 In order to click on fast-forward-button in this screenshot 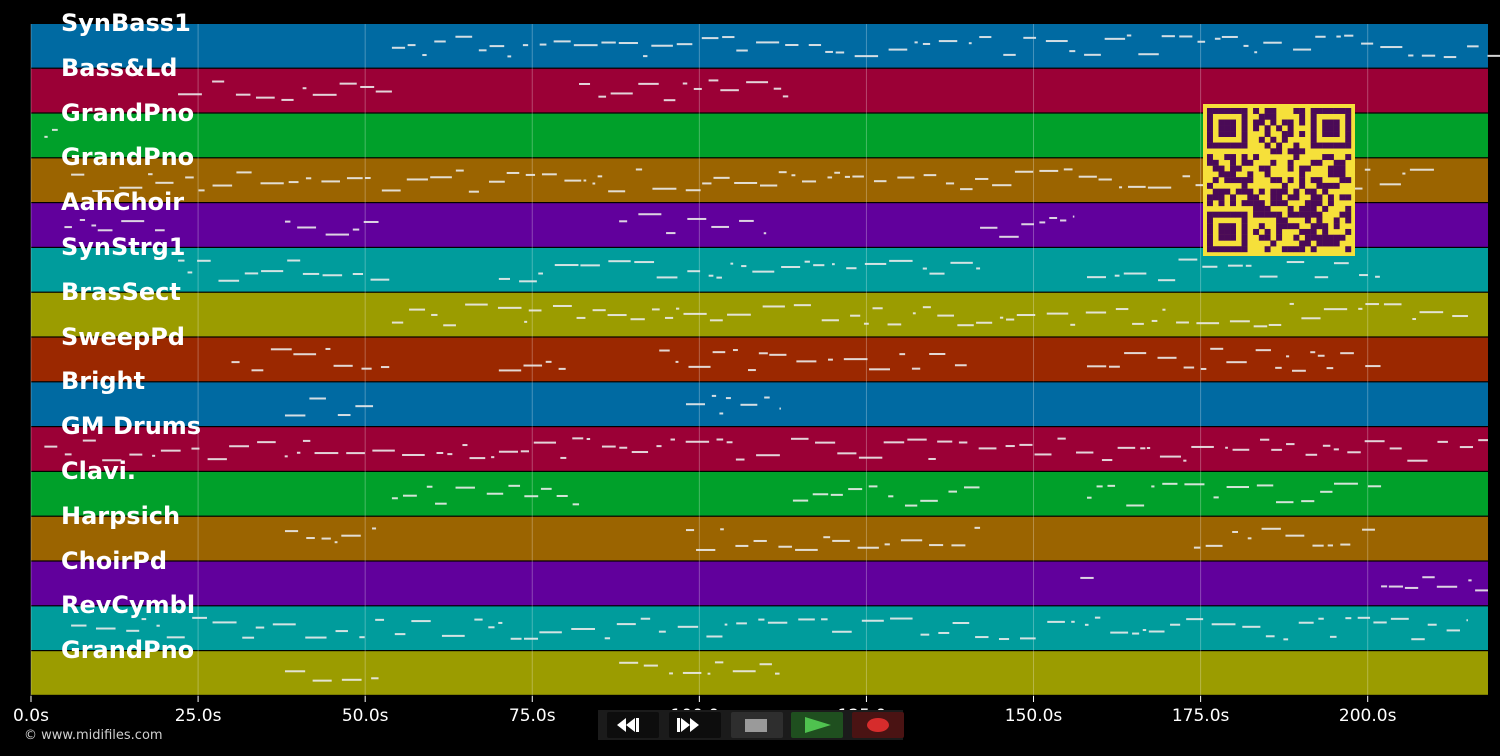, I will do `click(695, 725)`.